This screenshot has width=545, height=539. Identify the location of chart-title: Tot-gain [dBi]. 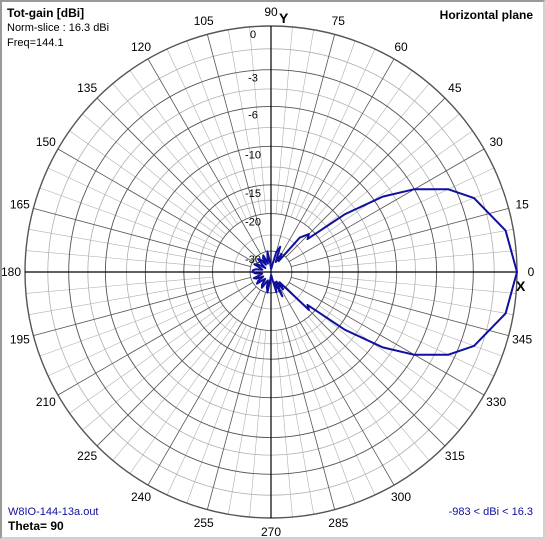
(46, 13).